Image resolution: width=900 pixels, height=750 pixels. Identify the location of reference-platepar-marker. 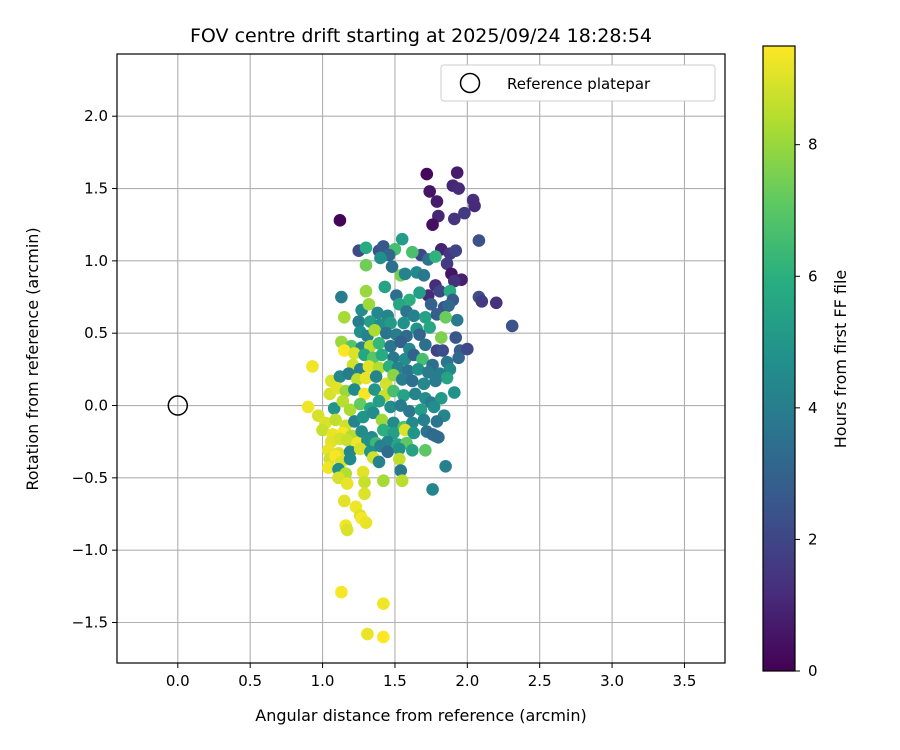
(178, 405).